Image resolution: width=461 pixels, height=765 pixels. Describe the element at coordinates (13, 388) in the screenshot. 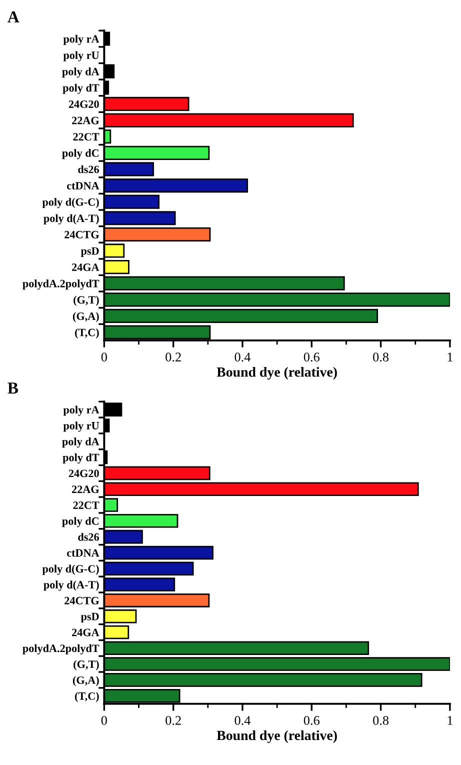

I see `chart-title: B` at that location.